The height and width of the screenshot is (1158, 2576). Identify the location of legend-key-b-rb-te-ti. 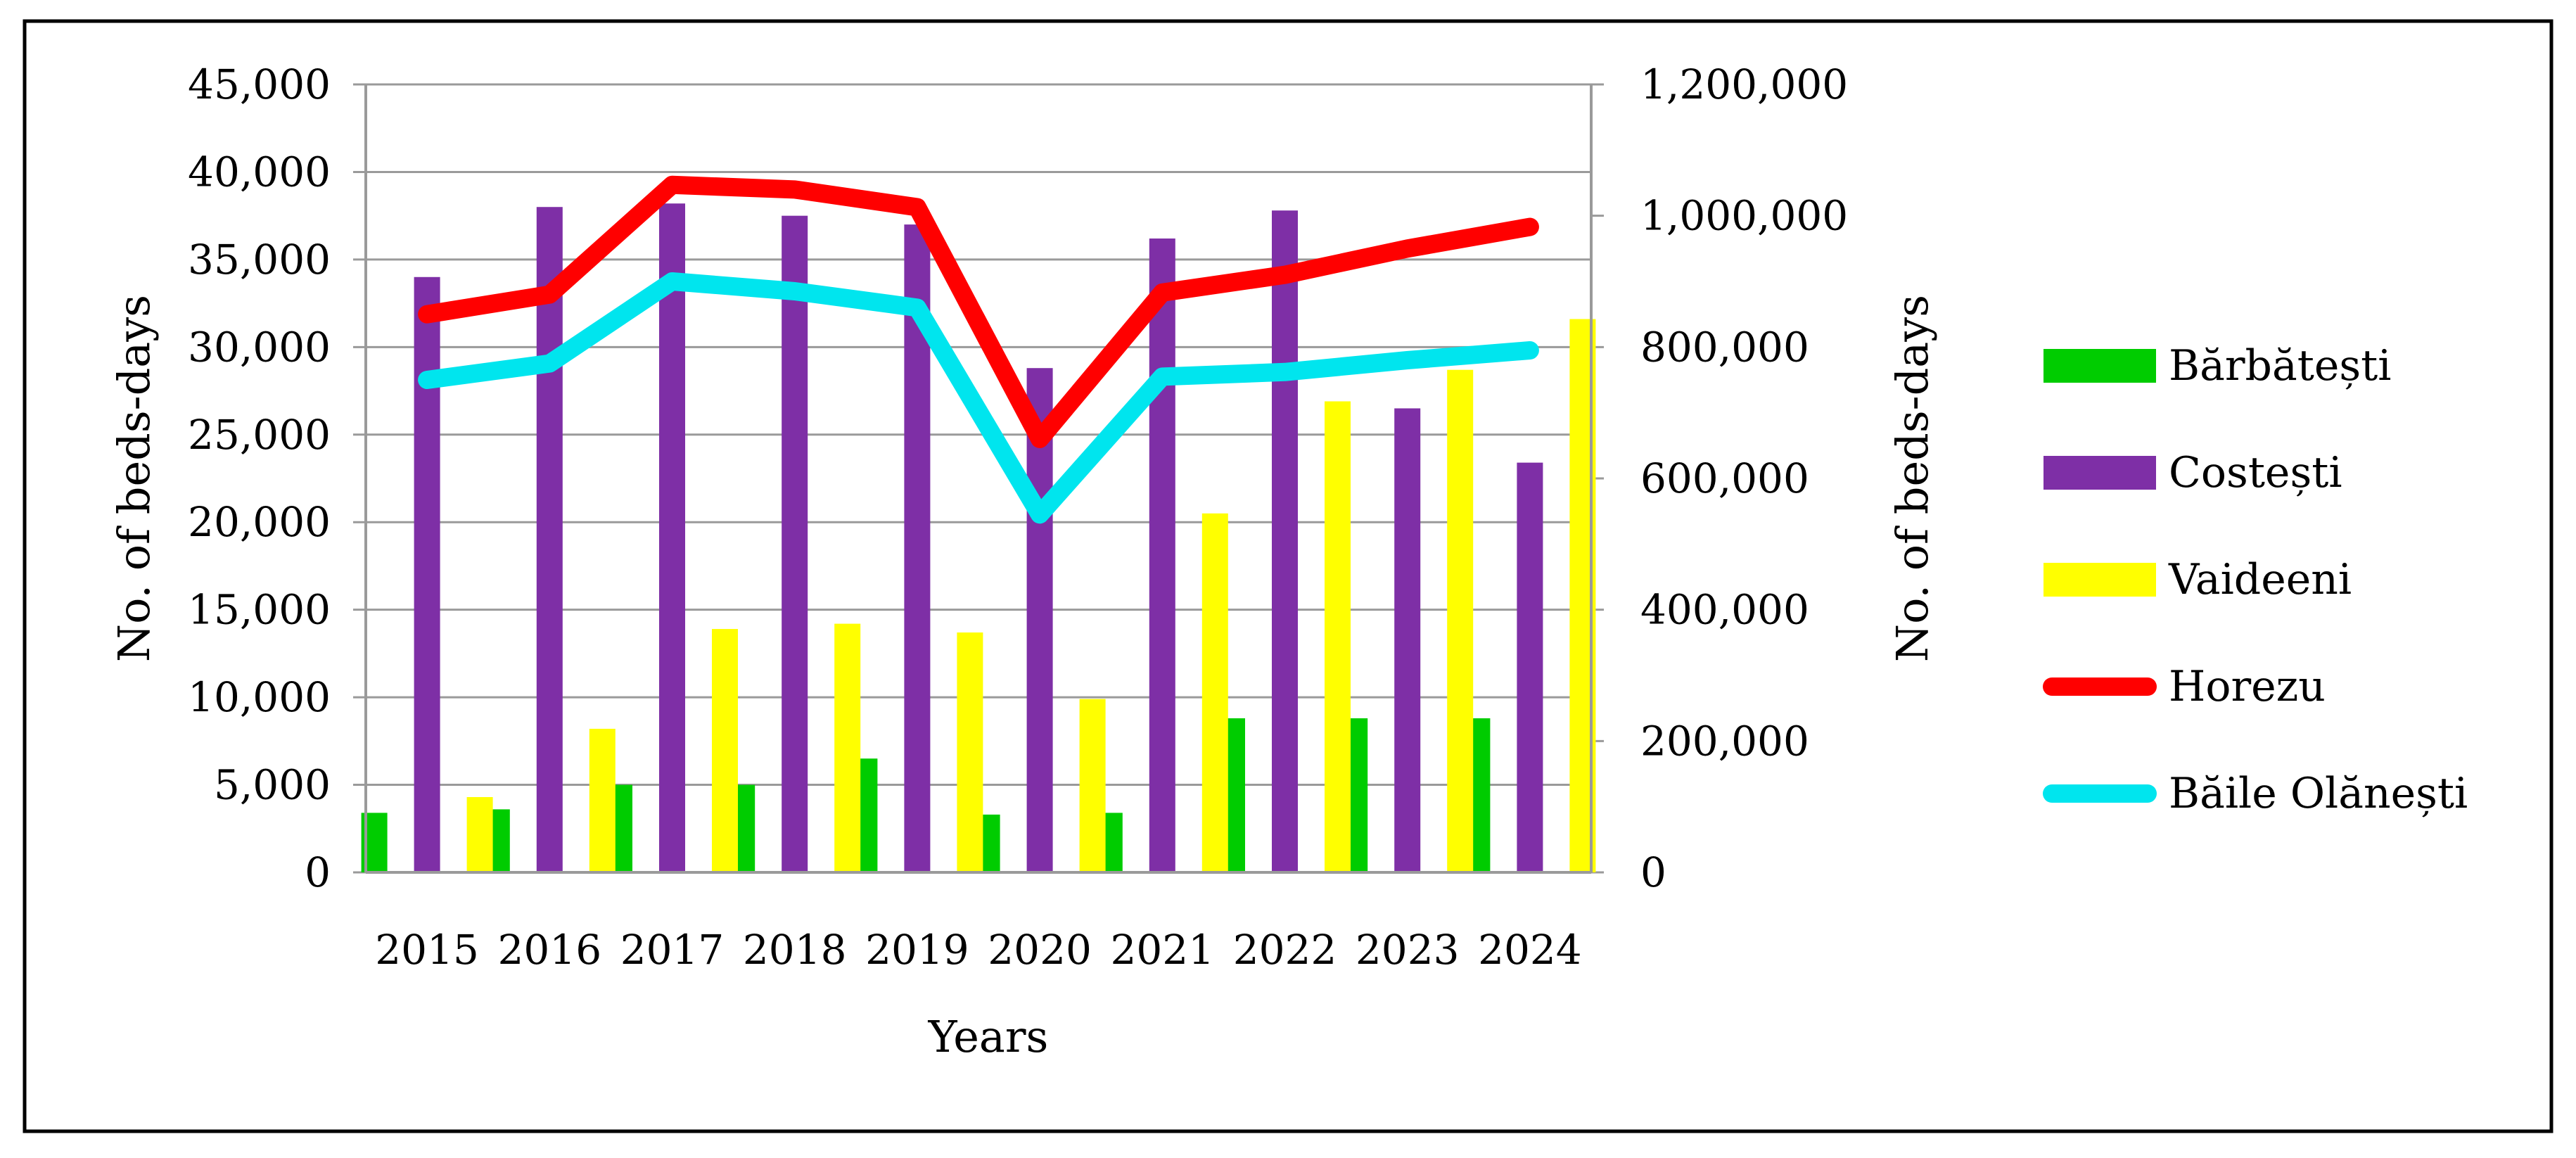
(2099, 366).